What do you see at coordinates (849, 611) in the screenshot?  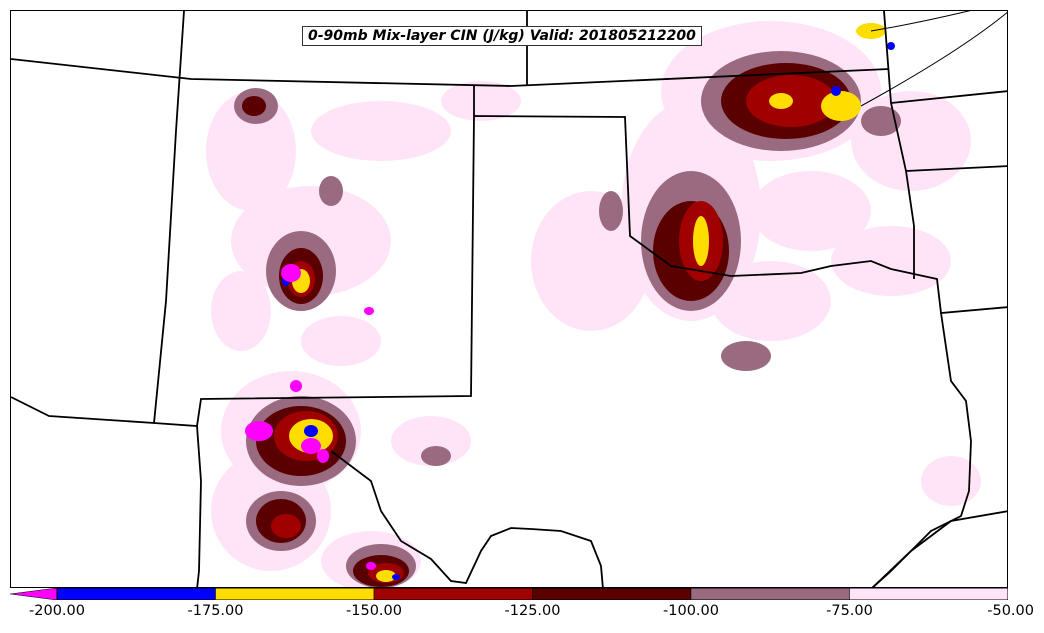 I see `colorbar-tick-label: -75.00` at bounding box center [849, 611].